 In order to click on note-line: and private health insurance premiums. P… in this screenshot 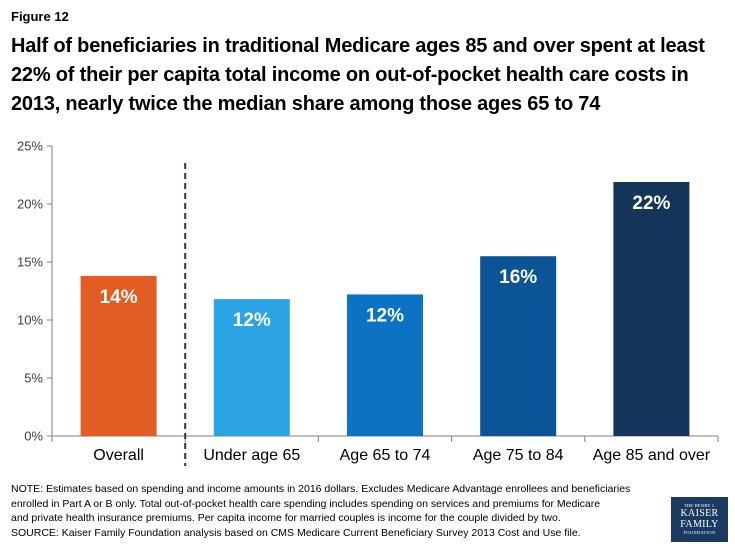, I will do `click(286, 518)`.